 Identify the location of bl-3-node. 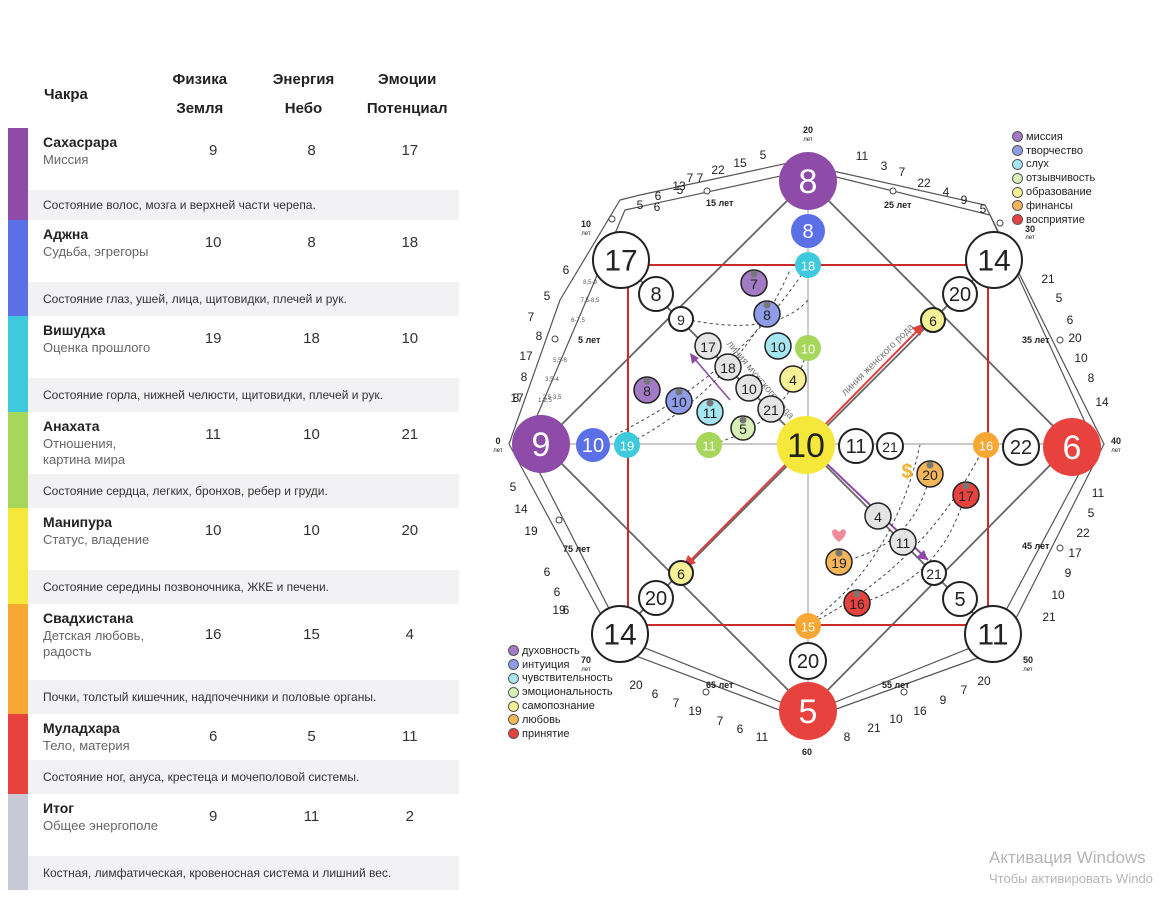
(681, 573).